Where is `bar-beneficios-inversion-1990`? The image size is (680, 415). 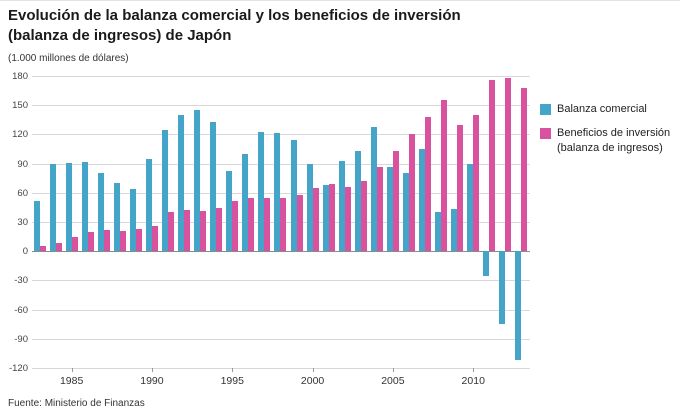
bar-beneficios-inversion-1990 is located at coordinates (154, 238).